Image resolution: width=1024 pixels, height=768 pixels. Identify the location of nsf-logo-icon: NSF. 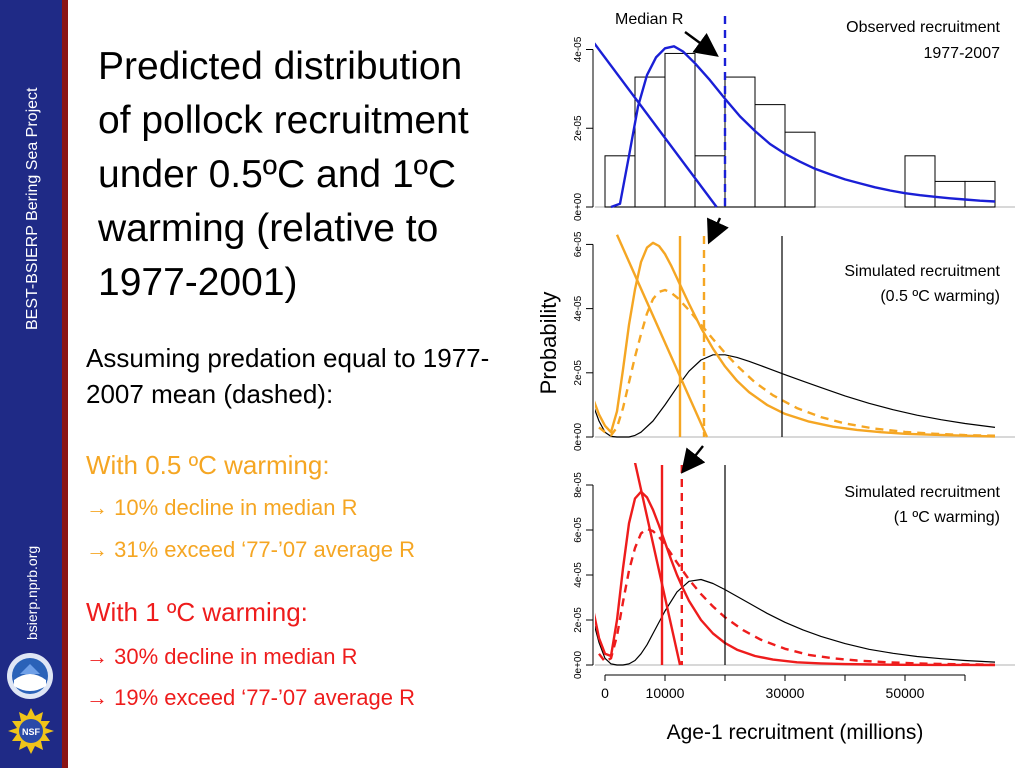
(31, 731).